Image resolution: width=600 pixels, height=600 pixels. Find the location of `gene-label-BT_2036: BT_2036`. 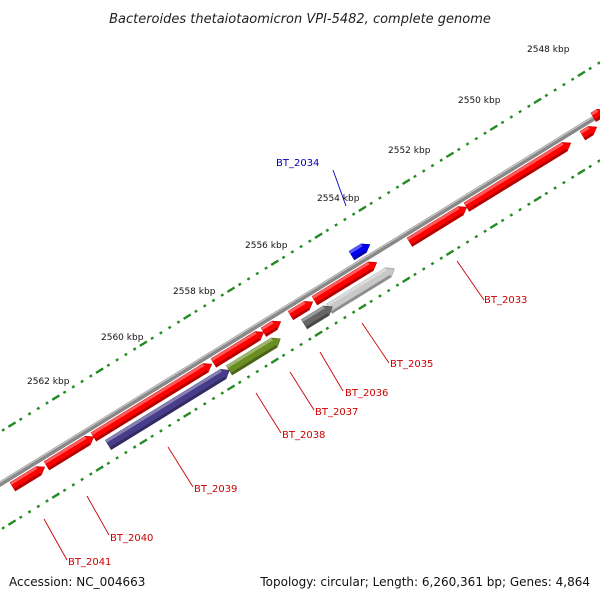

gene-label-BT_2036: BT_2036 is located at coordinates (366, 393).